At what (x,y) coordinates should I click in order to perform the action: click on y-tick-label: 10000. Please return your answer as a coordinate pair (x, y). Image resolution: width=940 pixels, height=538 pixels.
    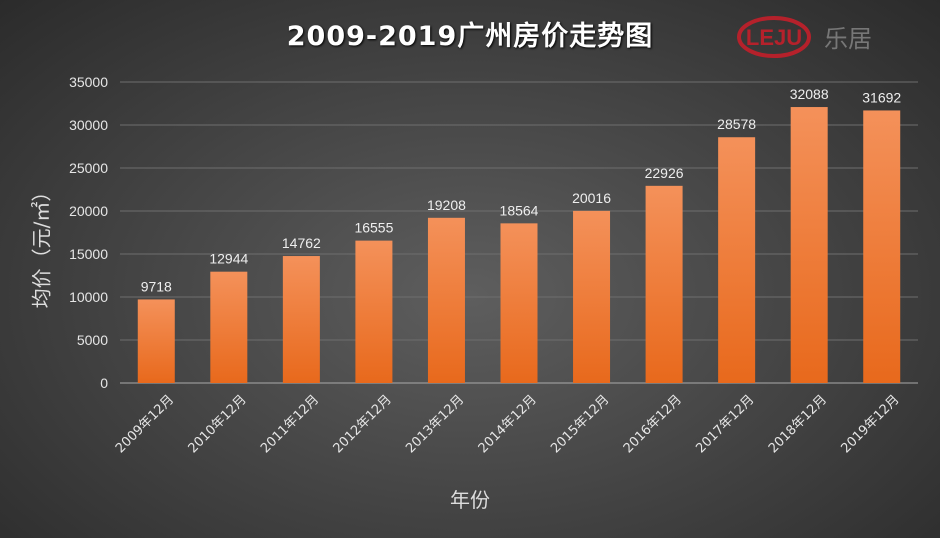
    Looking at the image, I should click on (88, 297).